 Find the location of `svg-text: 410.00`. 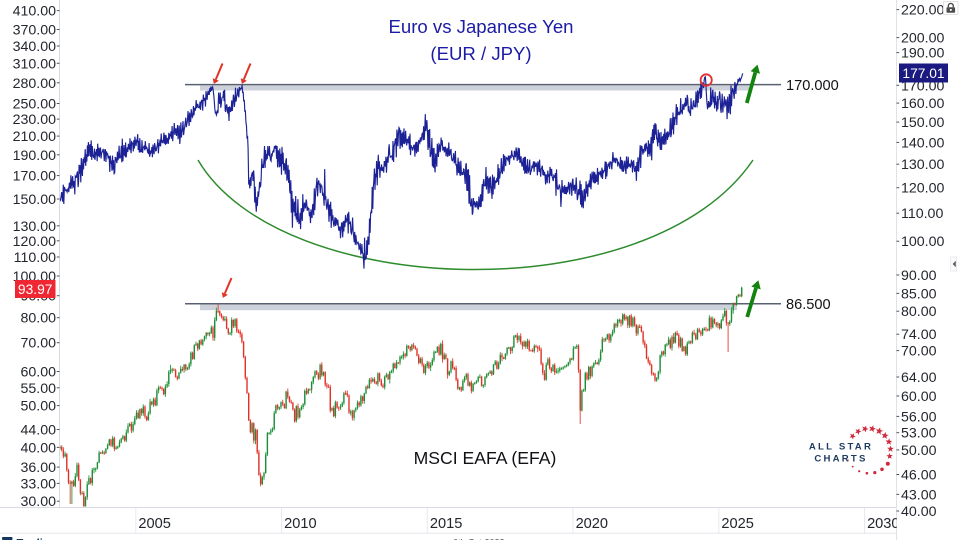

svg-text: 410.00 is located at coordinates (35, 12).